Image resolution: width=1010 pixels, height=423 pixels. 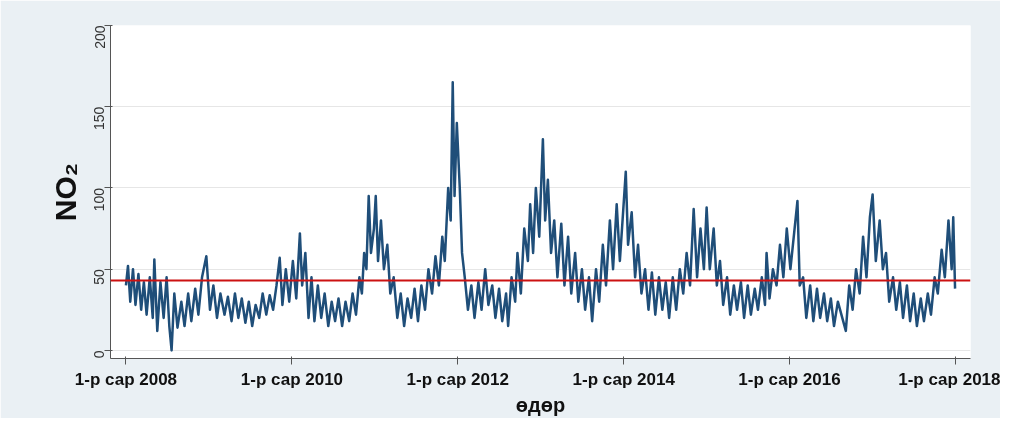 I want to click on x-tick-label: 1-р сар 2014, so click(x=624, y=379).